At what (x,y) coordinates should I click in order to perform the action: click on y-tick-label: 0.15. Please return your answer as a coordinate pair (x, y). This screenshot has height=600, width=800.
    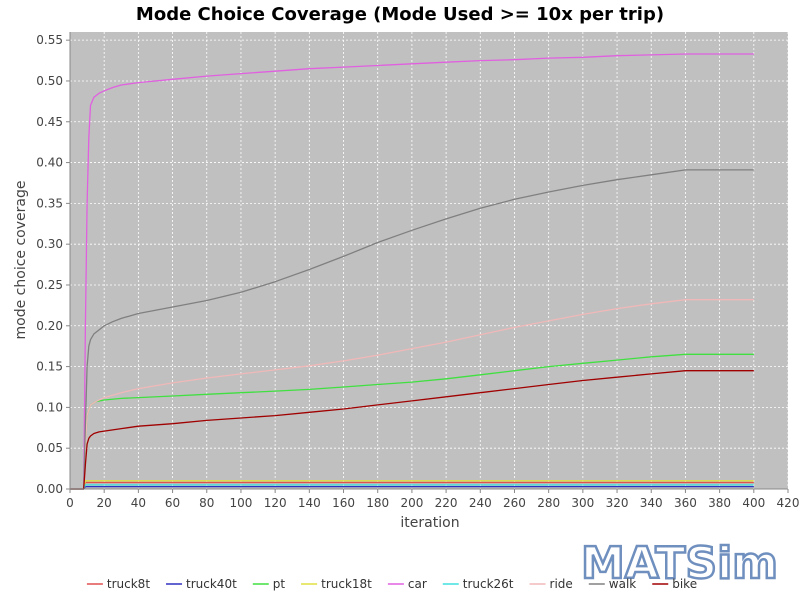
    Looking at the image, I should click on (49, 367).